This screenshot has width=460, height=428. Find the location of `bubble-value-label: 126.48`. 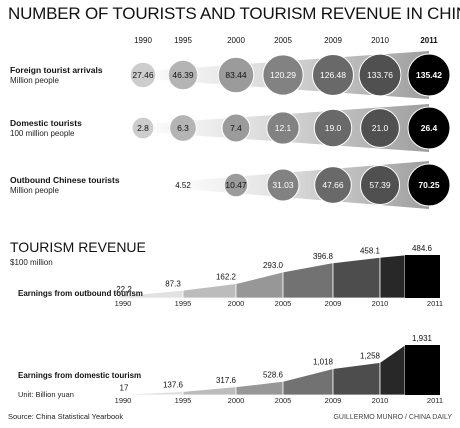

bubble-value-label: 126.48 is located at coordinates (333, 75).